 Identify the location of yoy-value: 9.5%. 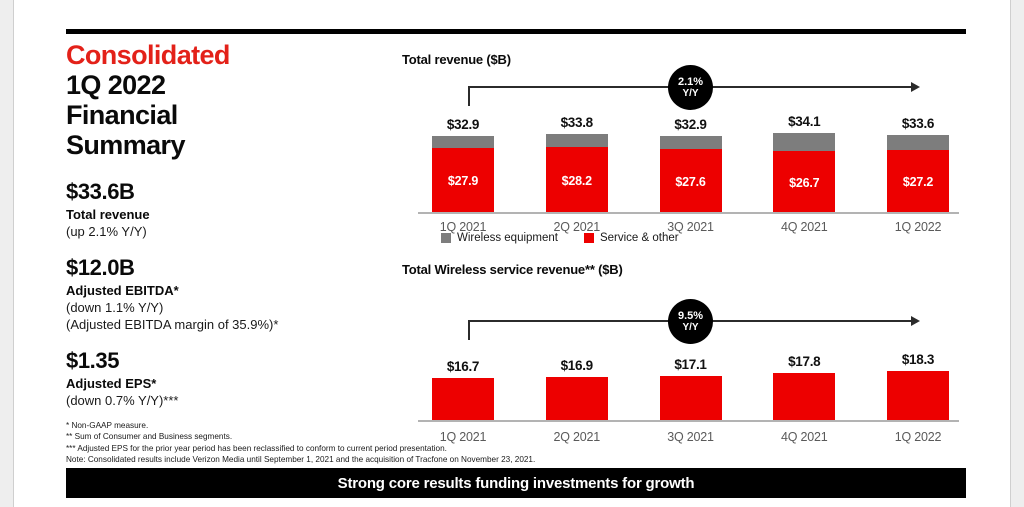
(690, 316).